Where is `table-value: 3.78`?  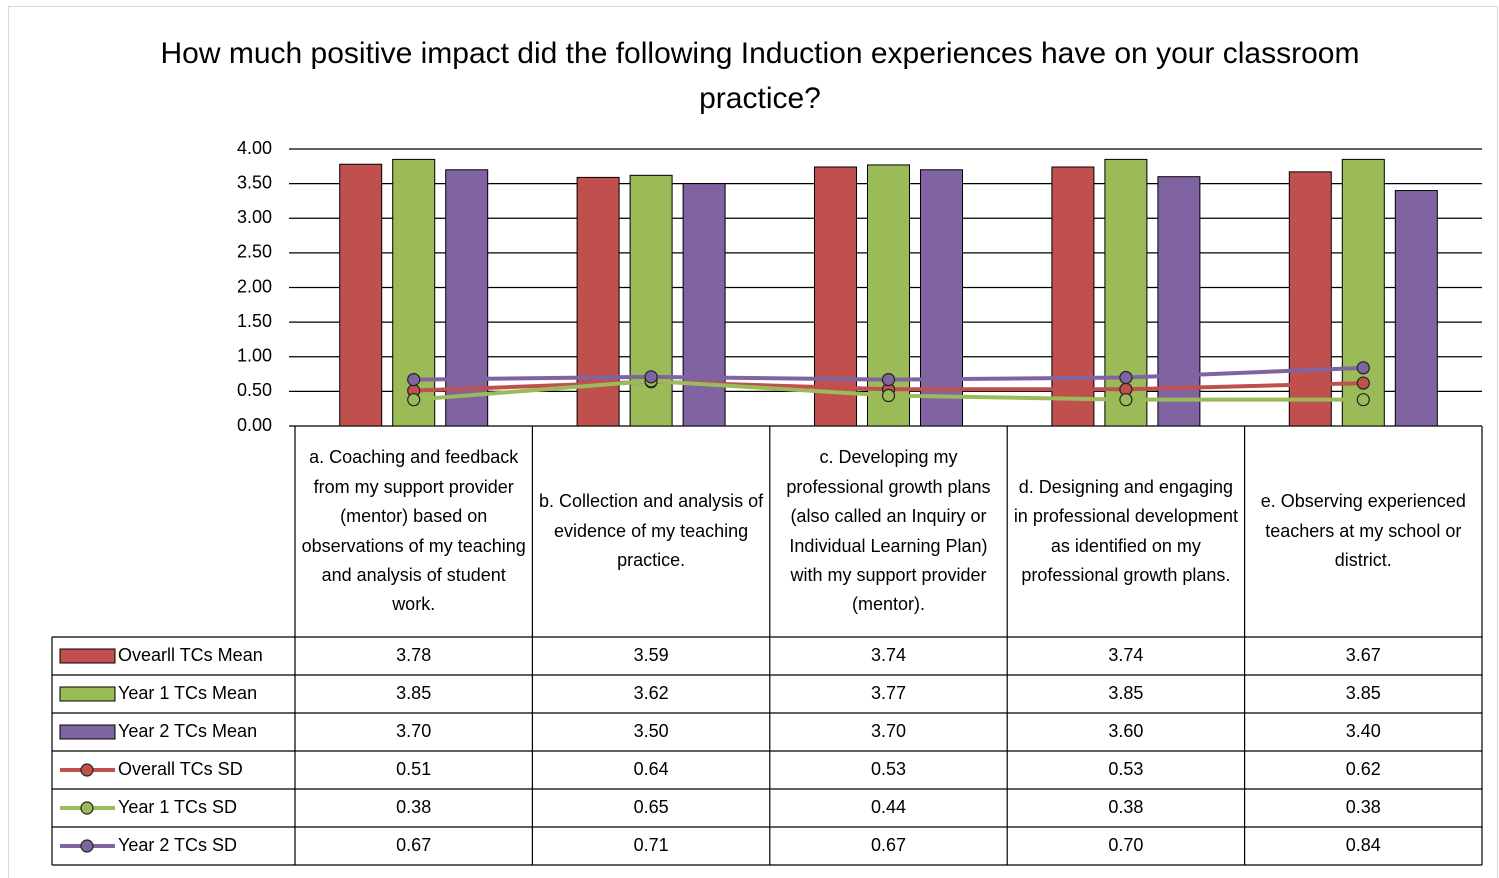
table-value: 3.78 is located at coordinates (413, 655).